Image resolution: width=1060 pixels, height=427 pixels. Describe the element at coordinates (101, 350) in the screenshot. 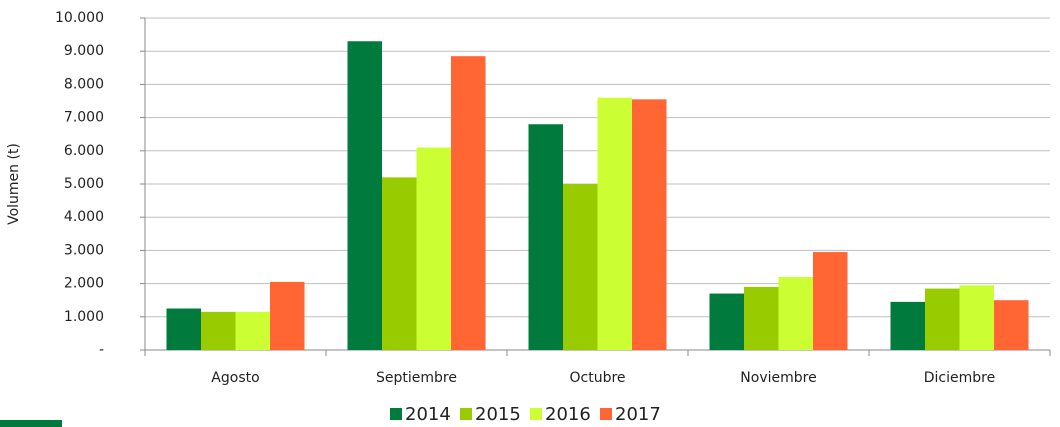

I see `y-tick-label: -` at that location.